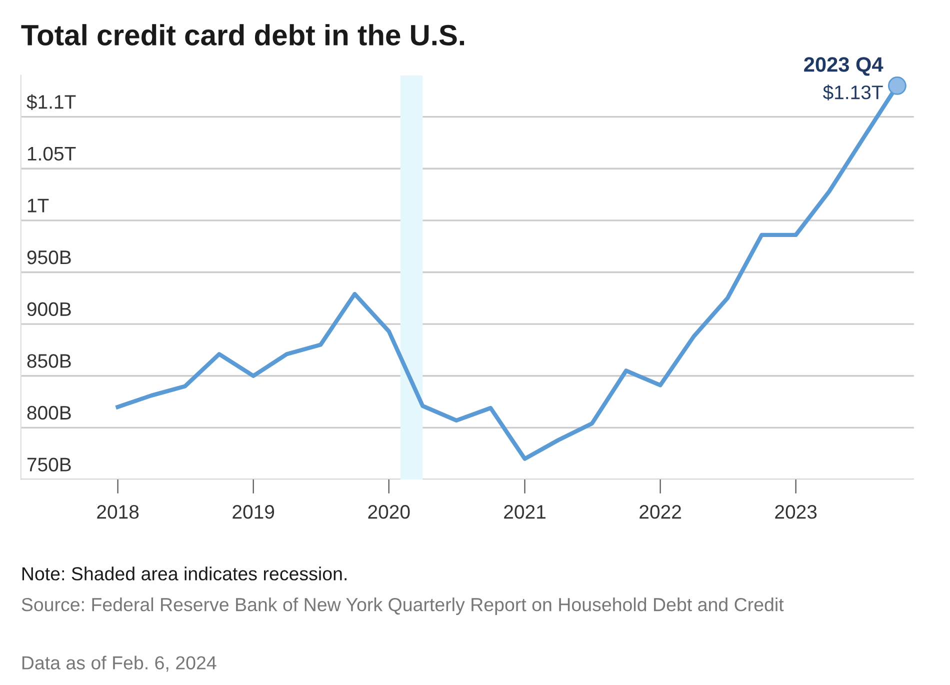 The width and height of the screenshot is (950, 685). I want to click on chart-title: Total credit card debt in the U.S., so click(242, 35).